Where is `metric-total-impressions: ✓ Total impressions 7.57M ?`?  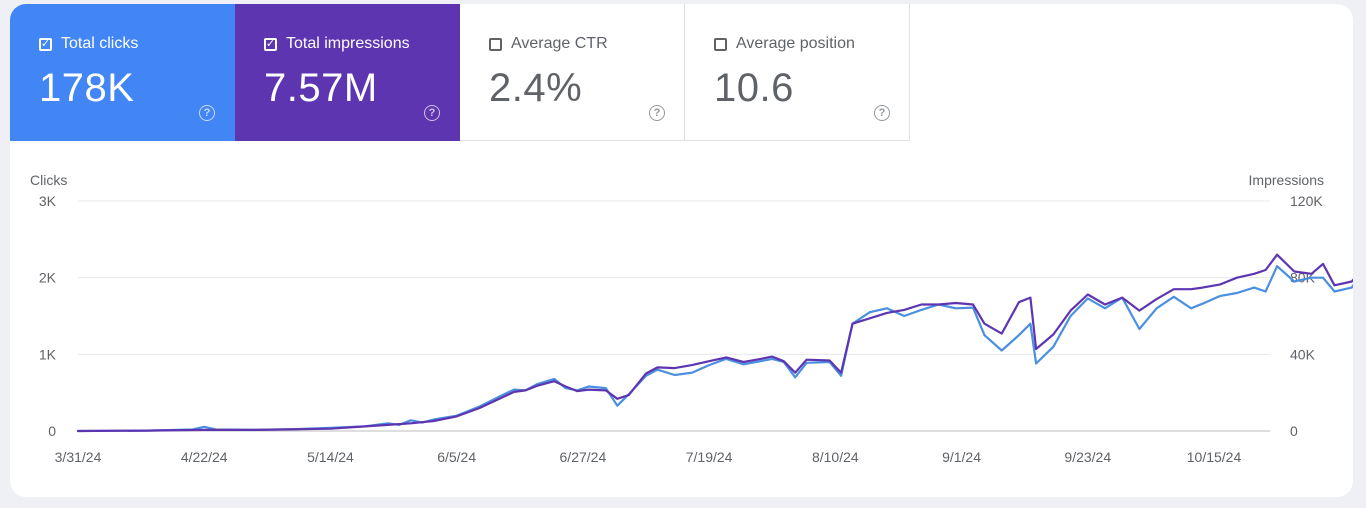 metric-total-impressions: ✓ Total impressions 7.57M ? is located at coordinates (347, 72).